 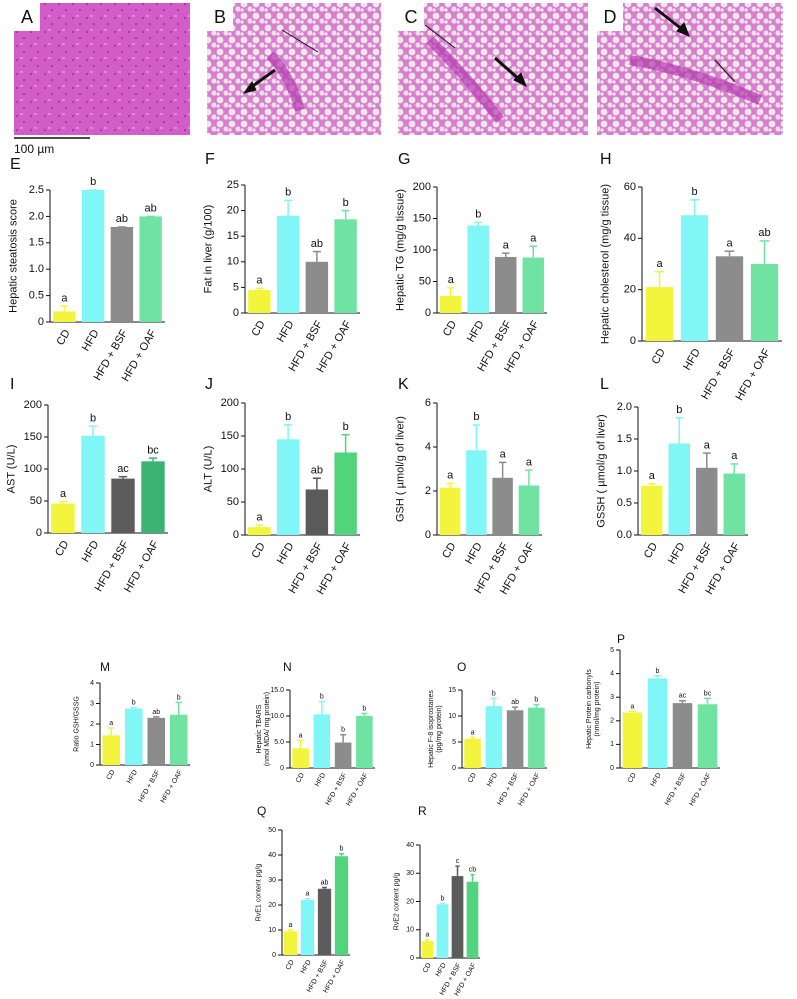 I want to click on y-tick-label: 25, so click(x=233, y=185).